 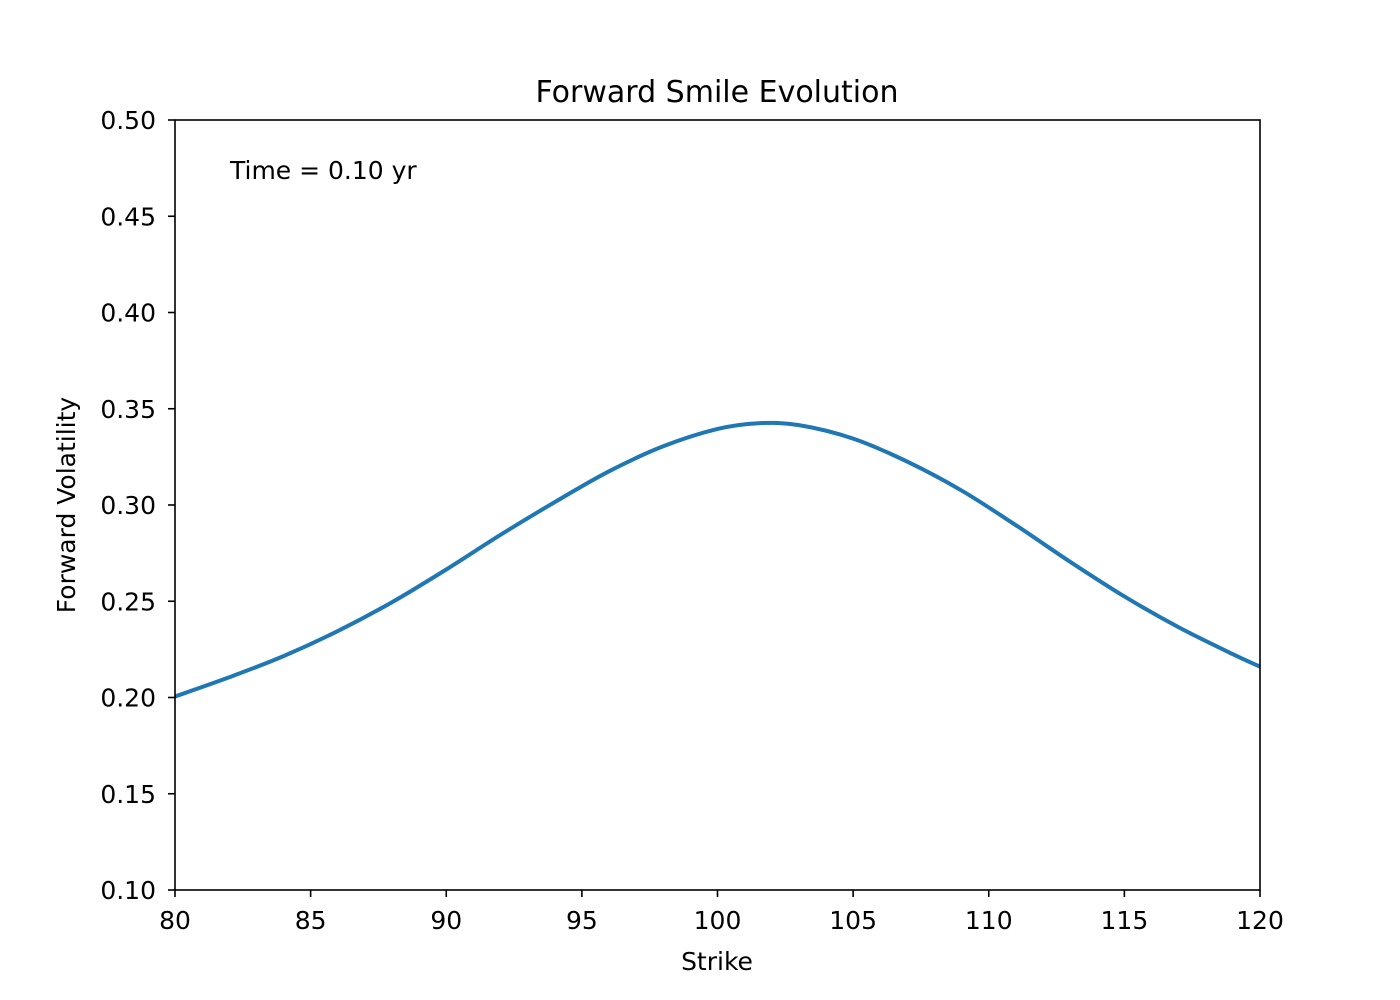 What do you see at coordinates (853, 920) in the screenshot?
I see `x-tick-label: 105` at bounding box center [853, 920].